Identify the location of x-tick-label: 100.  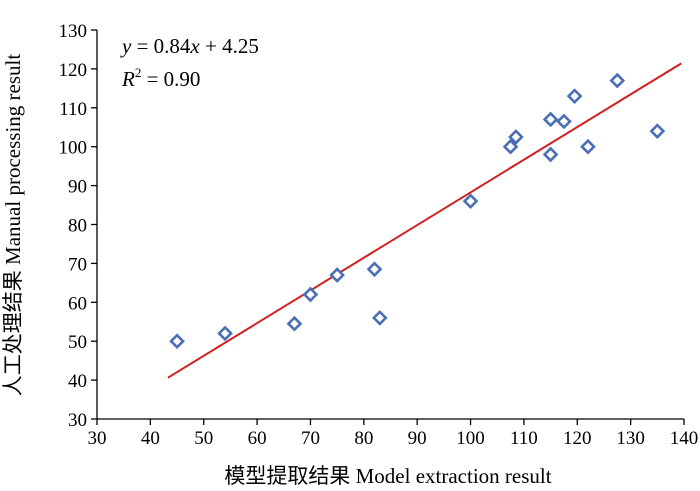
(470, 438).